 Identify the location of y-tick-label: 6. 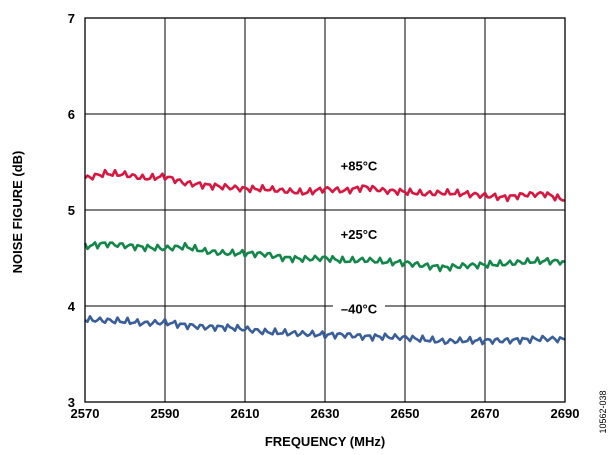
(71, 114).